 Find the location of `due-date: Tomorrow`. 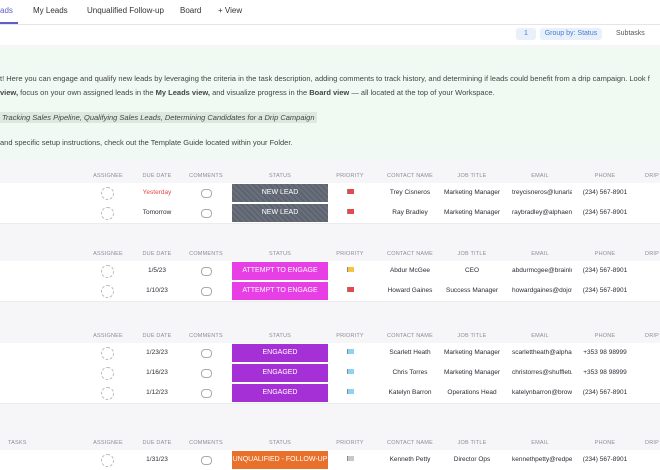

due-date: Tomorrow is located at coordinates (157, 212).